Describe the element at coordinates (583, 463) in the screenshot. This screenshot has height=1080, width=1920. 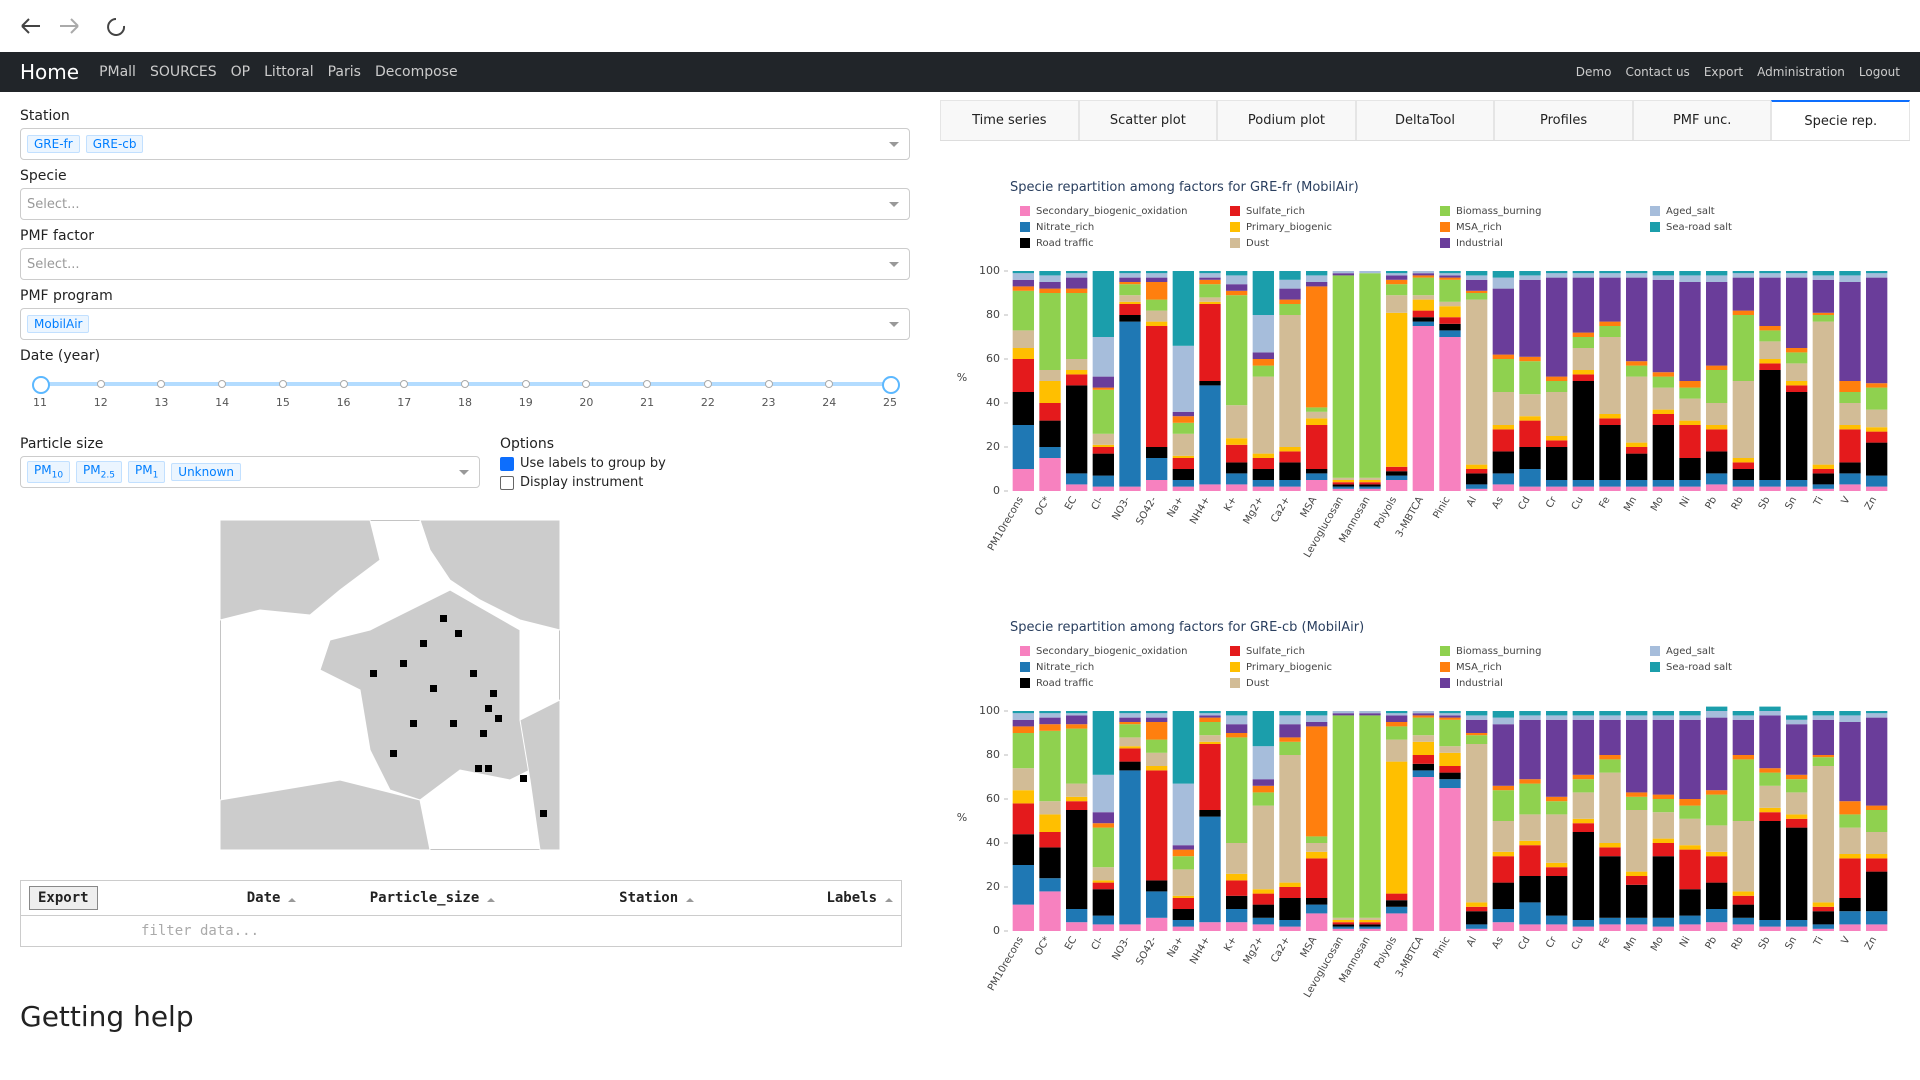
I see `checkbox: Use labels to group by` at that location.